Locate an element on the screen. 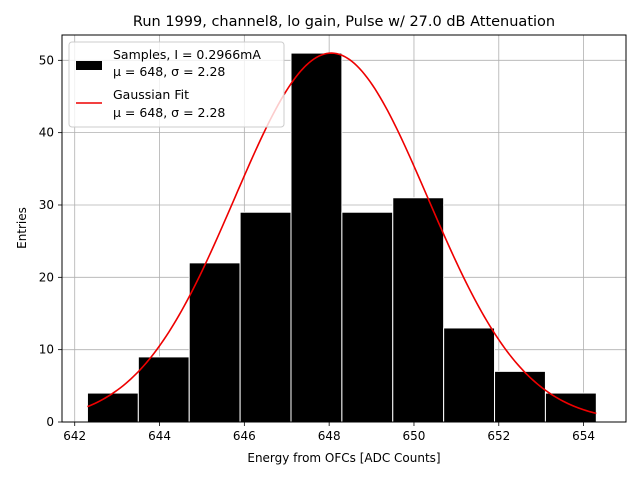 The width and height of the screenshot is (640, 480). x-tick-label: 646 is located at coordinates (244, 436).